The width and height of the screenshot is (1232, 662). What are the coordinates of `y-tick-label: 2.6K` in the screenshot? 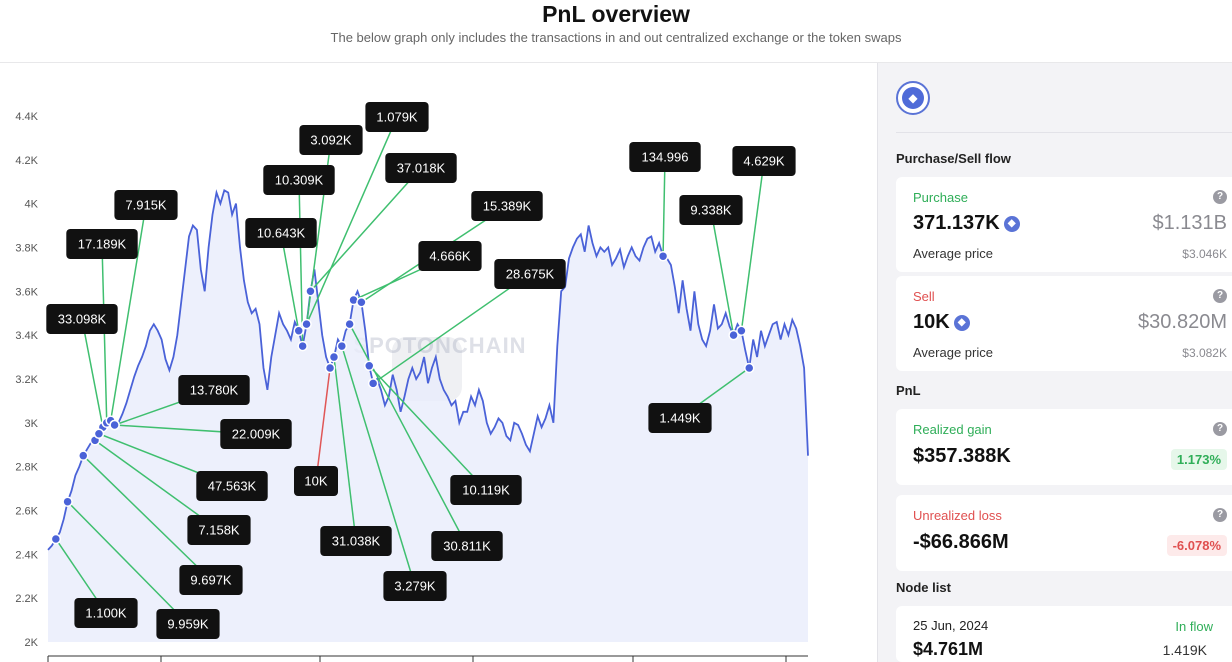 It's located at (26, 511).